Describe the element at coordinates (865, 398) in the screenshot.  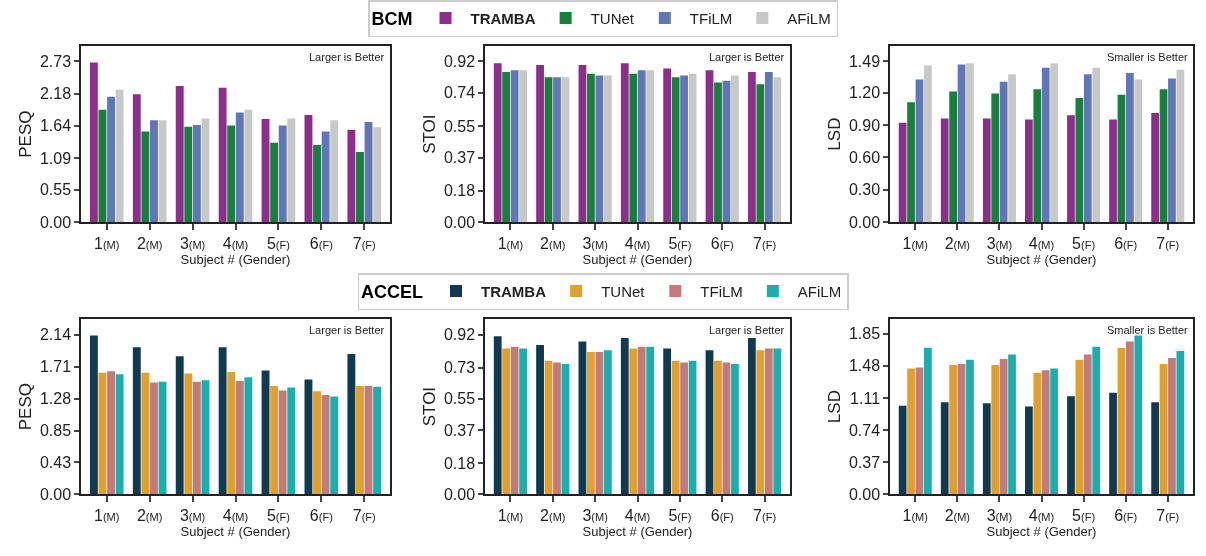
I see `y-tick-label: 1.11` at that location.